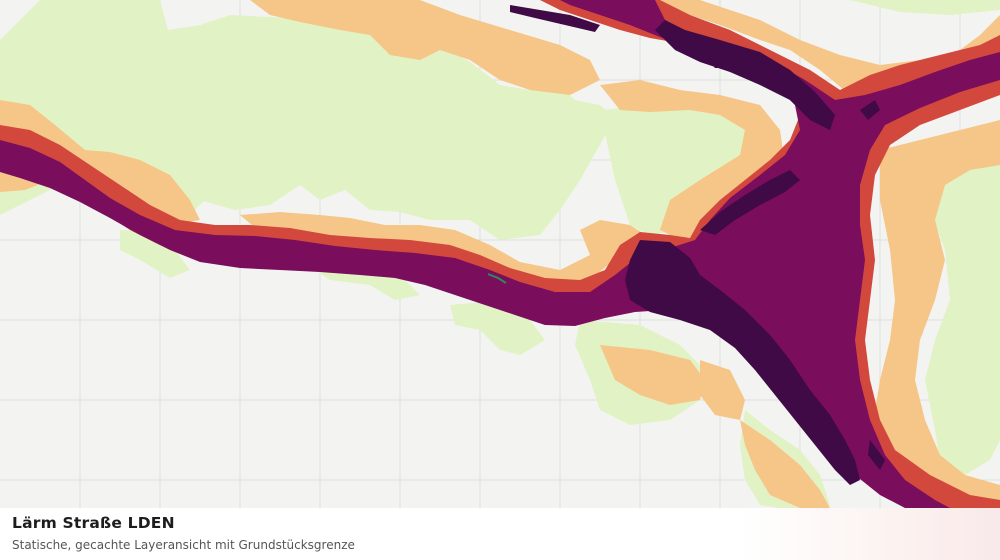 Image resolution: width=1000 pixels, height=560 pixels. Describe the element at coordinates (497, 278) in the screenshot. I see `parcel-boundary` at that location.